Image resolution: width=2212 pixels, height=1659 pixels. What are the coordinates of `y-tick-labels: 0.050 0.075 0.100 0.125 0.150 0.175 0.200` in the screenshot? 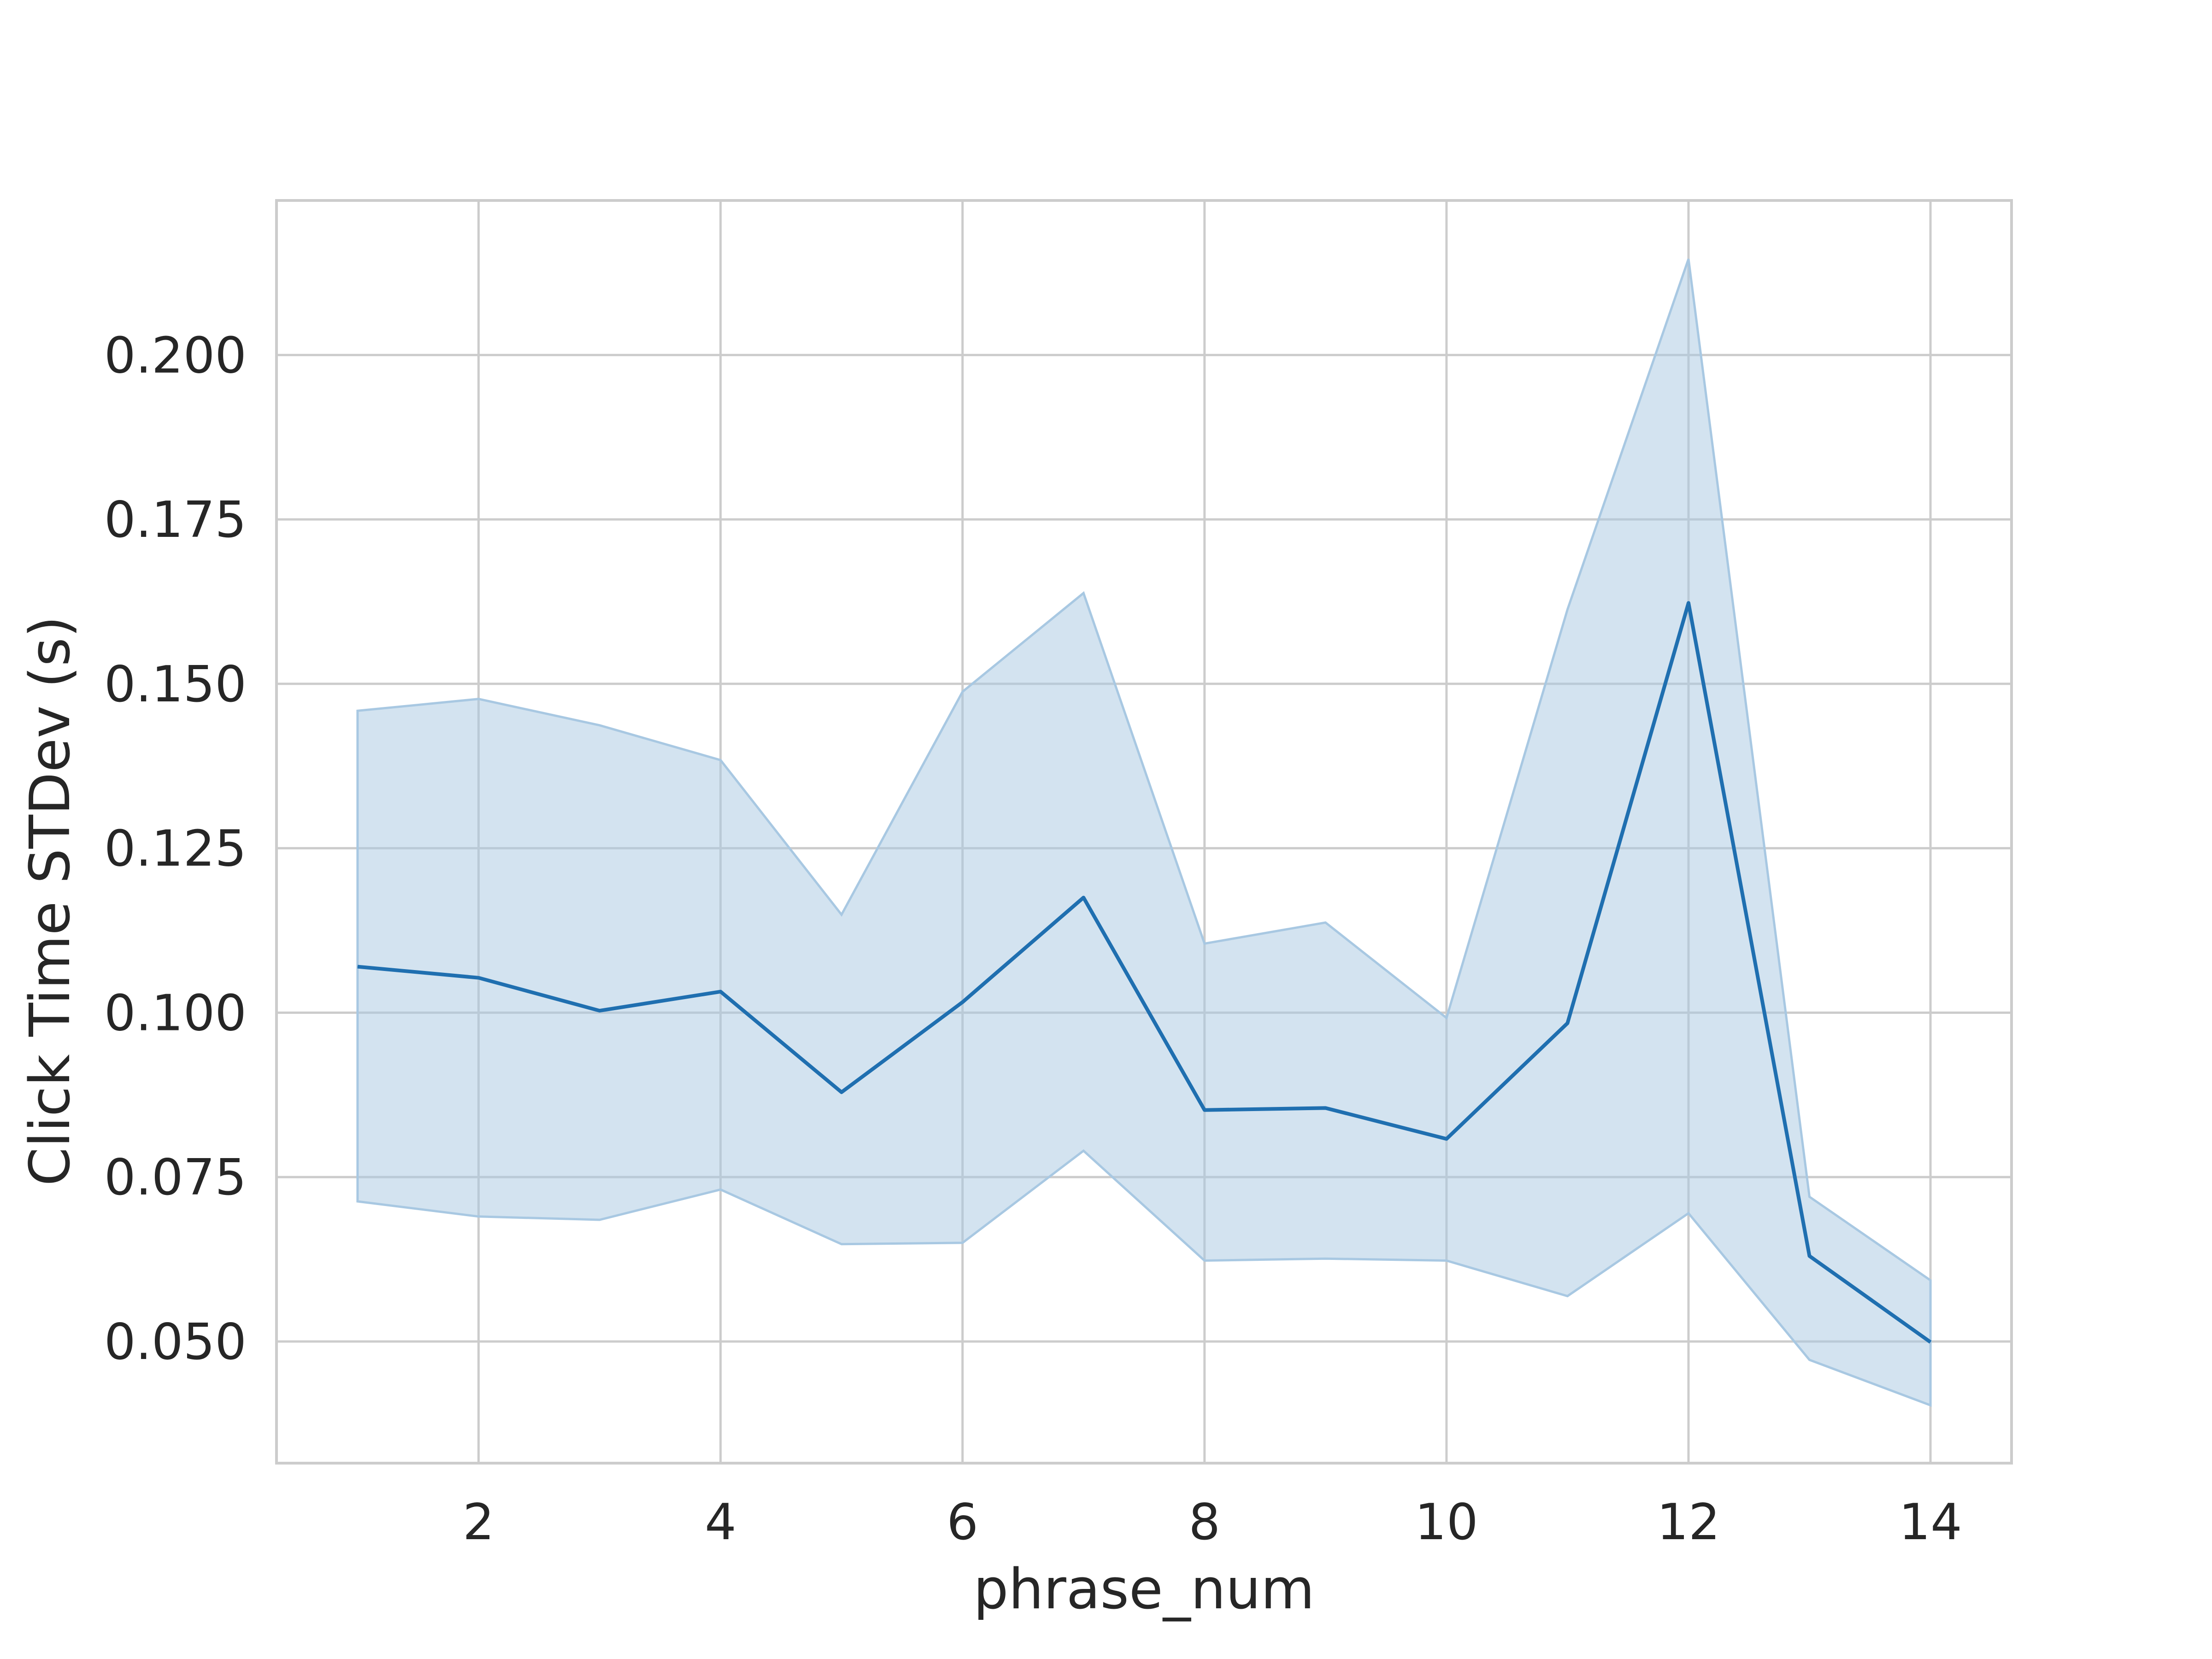 It's located at (175, 849).